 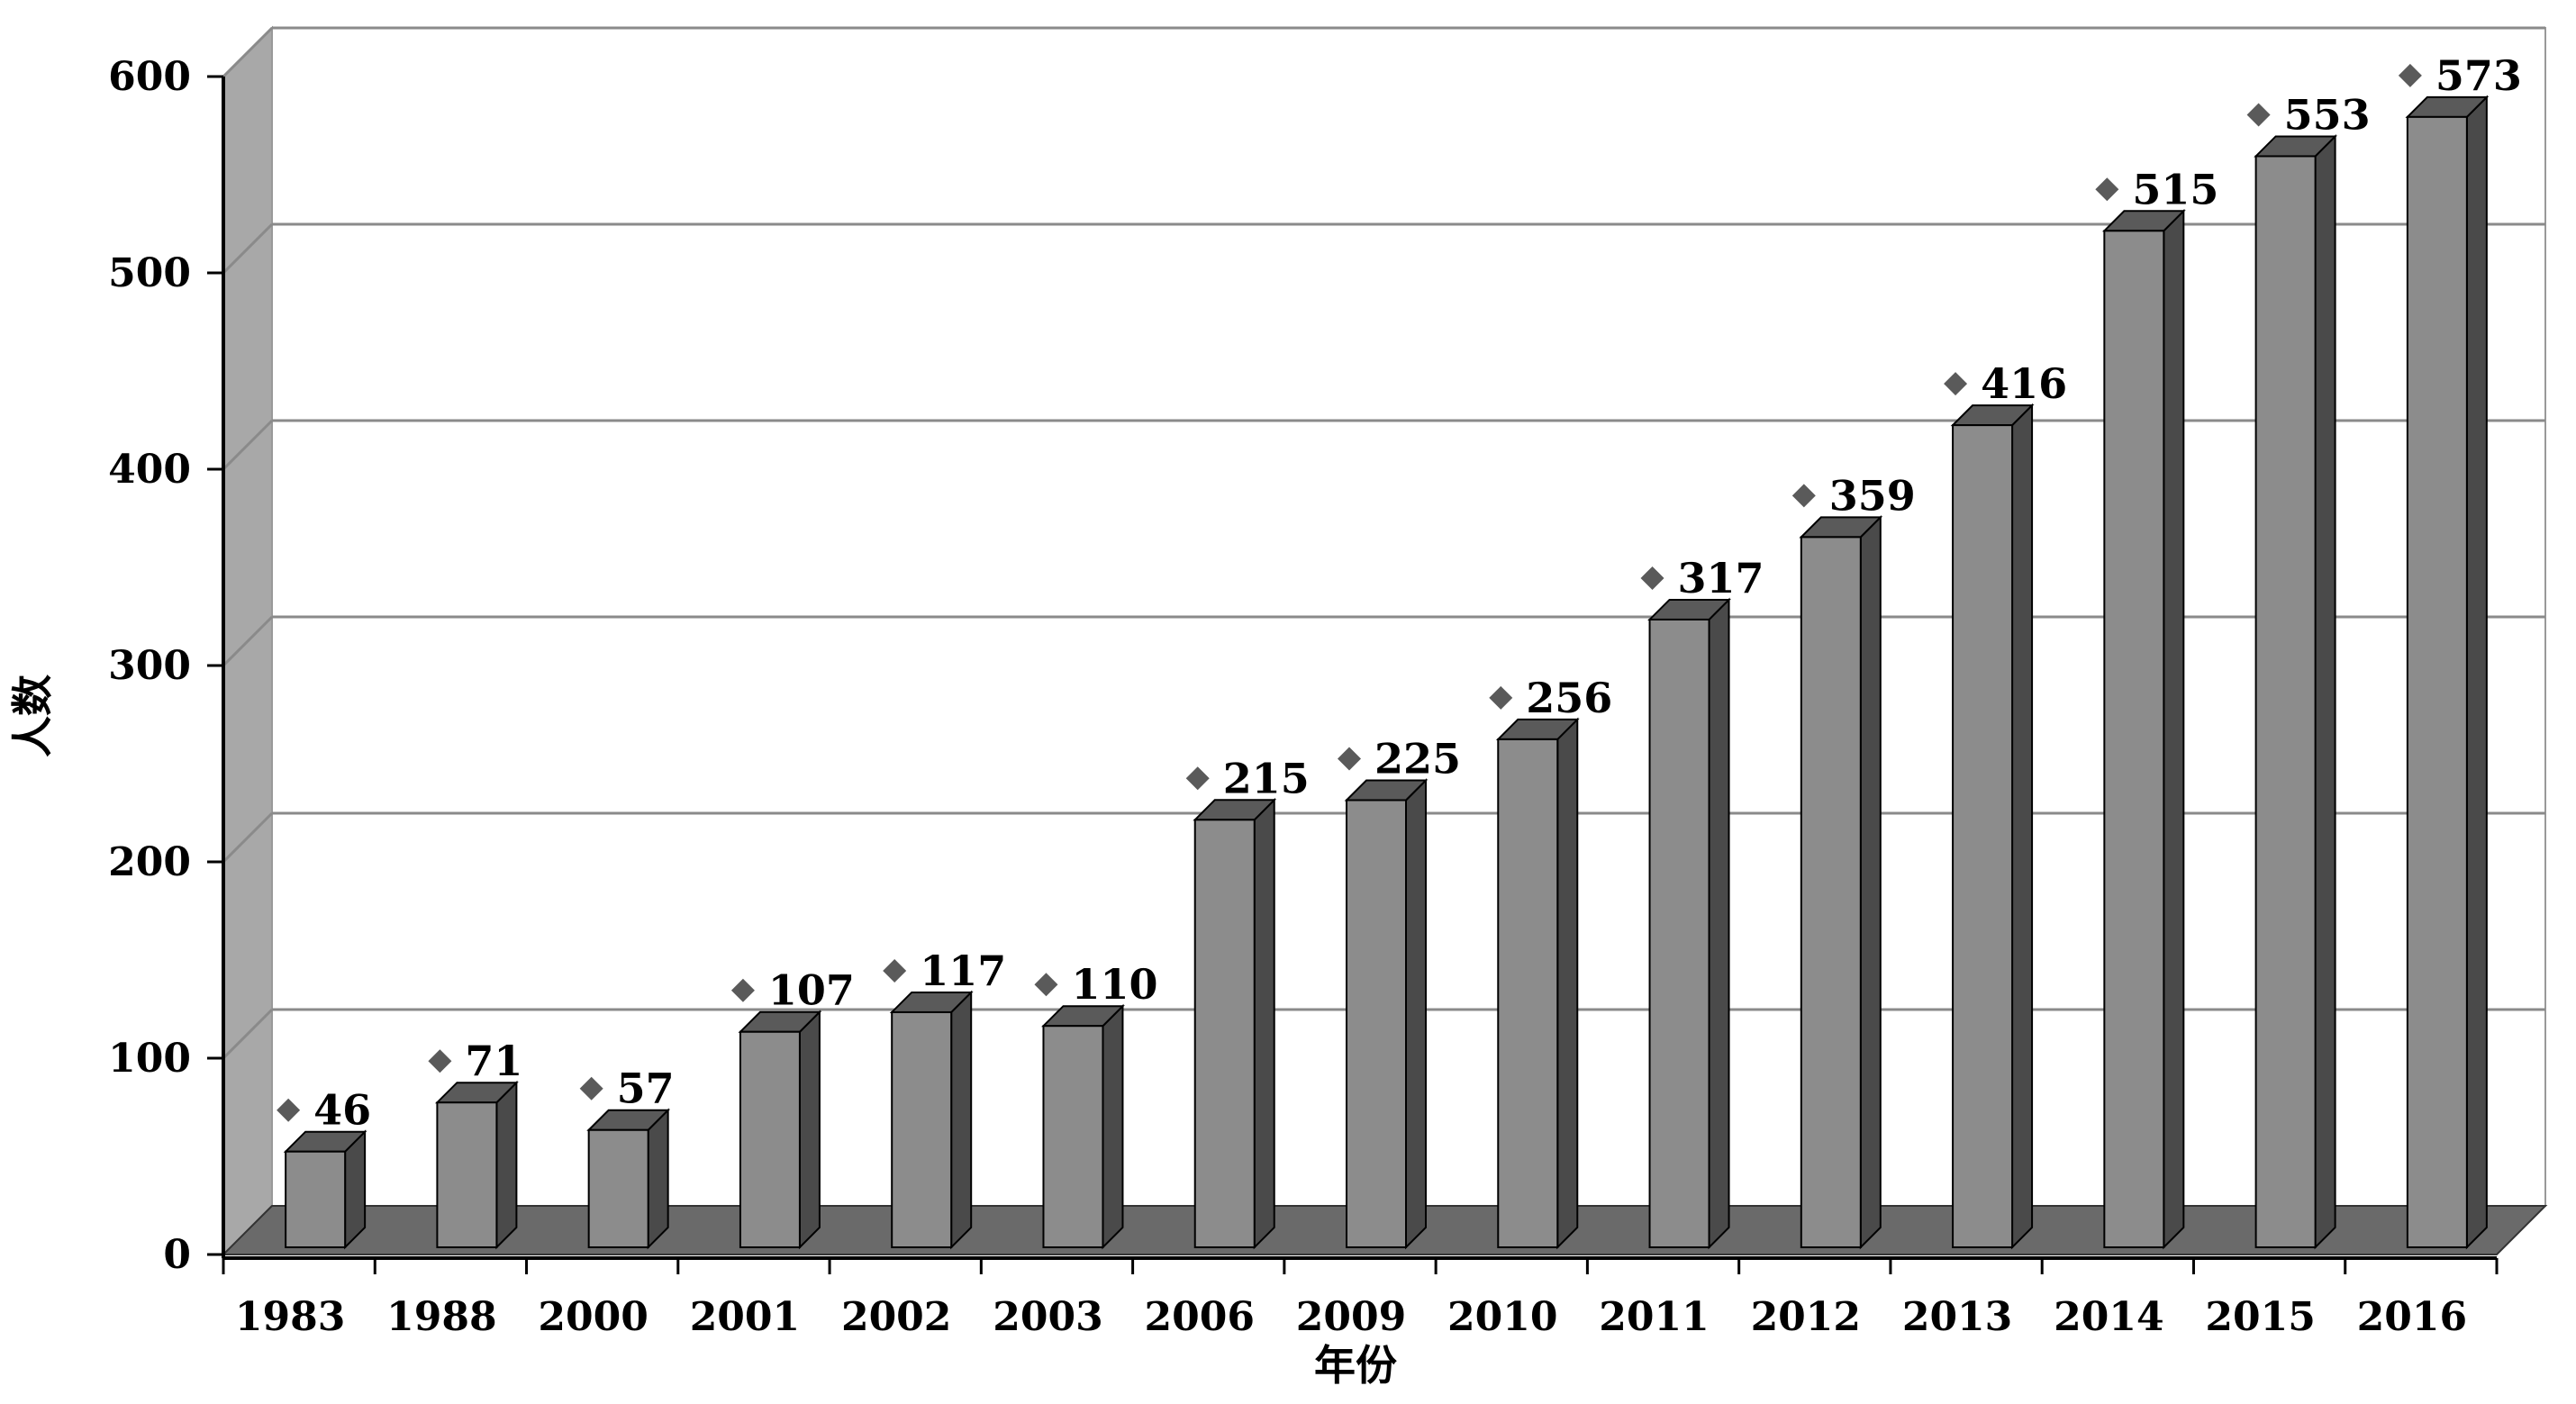 What do you see at coordinates (2109, 1317) in the screenshot?
I see `x-tick-label: 2014` at bounding box center [2109, 1317].